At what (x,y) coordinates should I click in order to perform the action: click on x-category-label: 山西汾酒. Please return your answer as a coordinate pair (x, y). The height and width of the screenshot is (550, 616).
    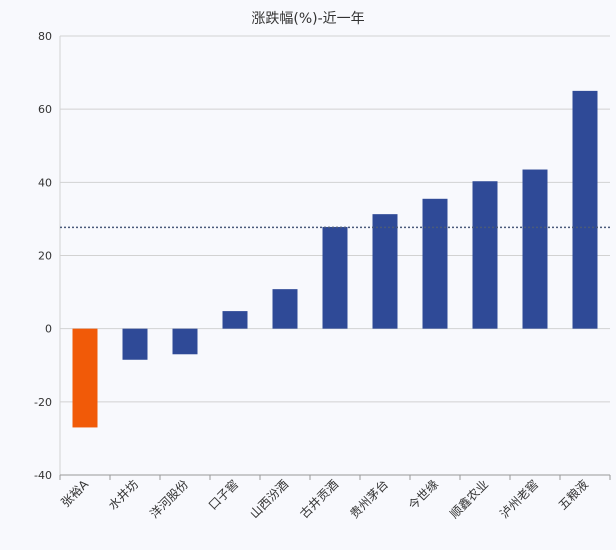
    Looking at the image, I should click on (269, 499).